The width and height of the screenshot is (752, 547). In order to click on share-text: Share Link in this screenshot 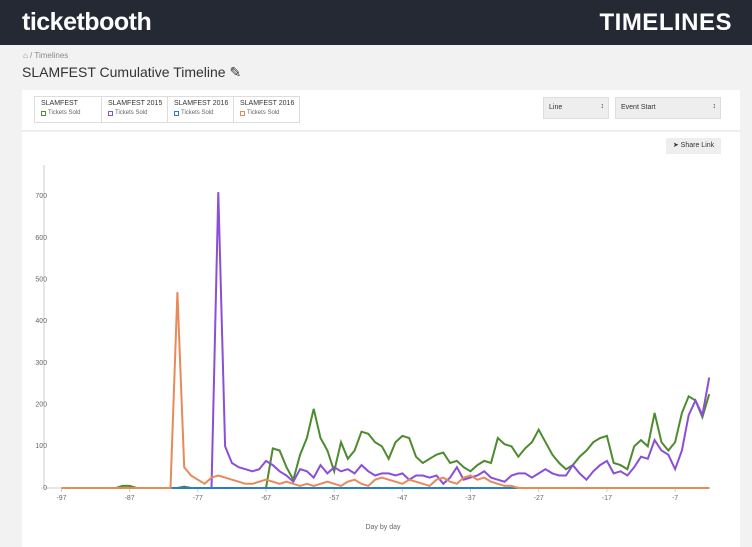, I will do `click(697, 145)`.